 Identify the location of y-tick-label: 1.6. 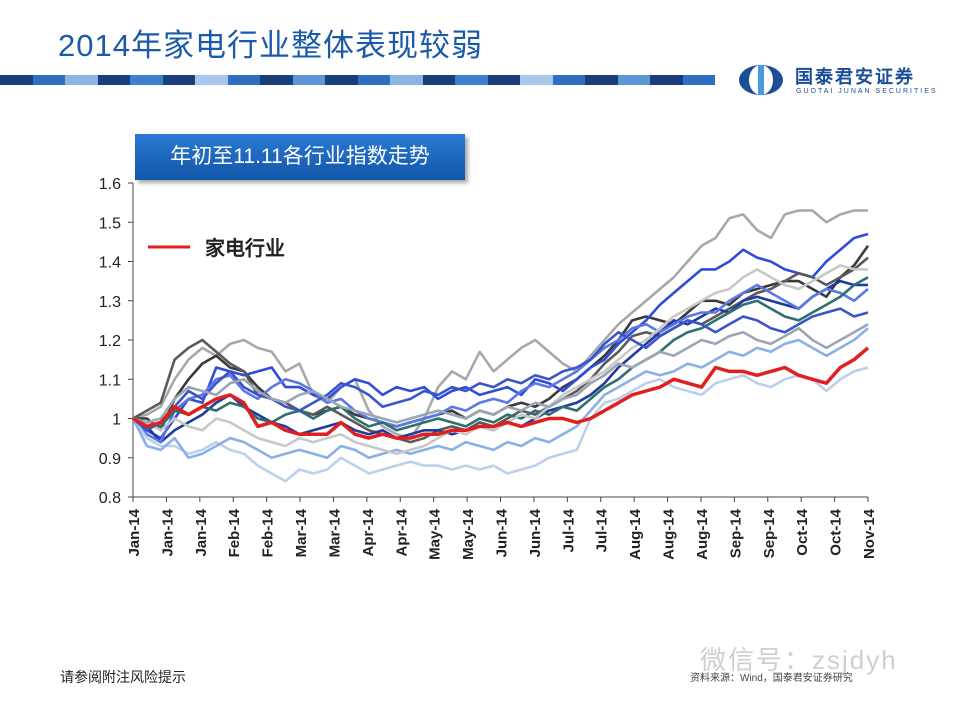
(110, 184).